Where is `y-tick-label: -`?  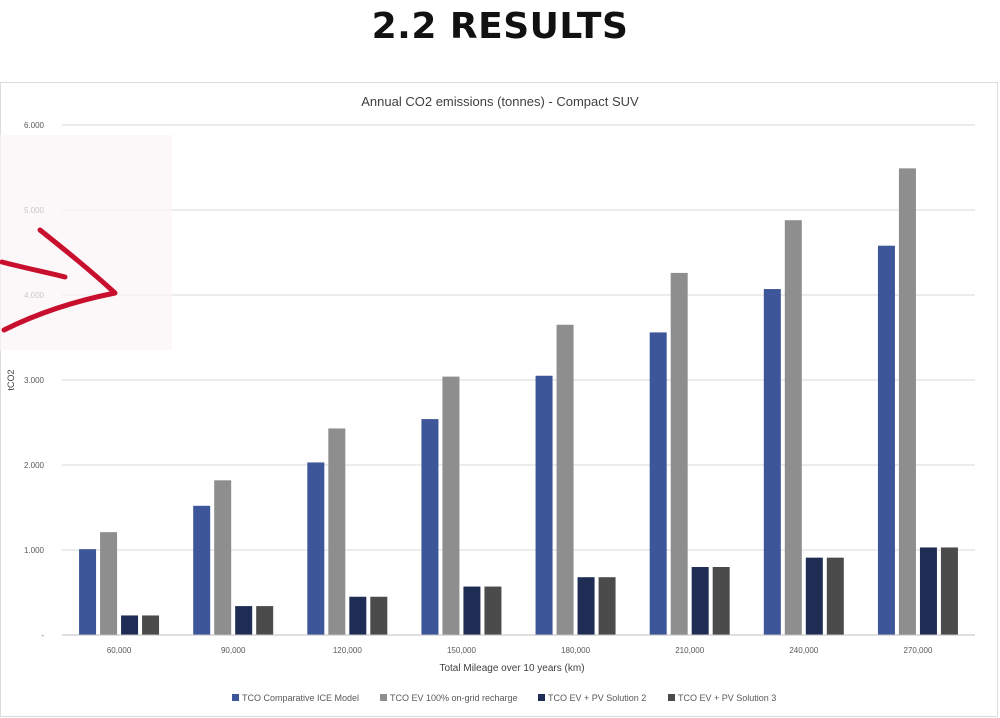 y-tick-label: - is located at coordinates (42, 635).